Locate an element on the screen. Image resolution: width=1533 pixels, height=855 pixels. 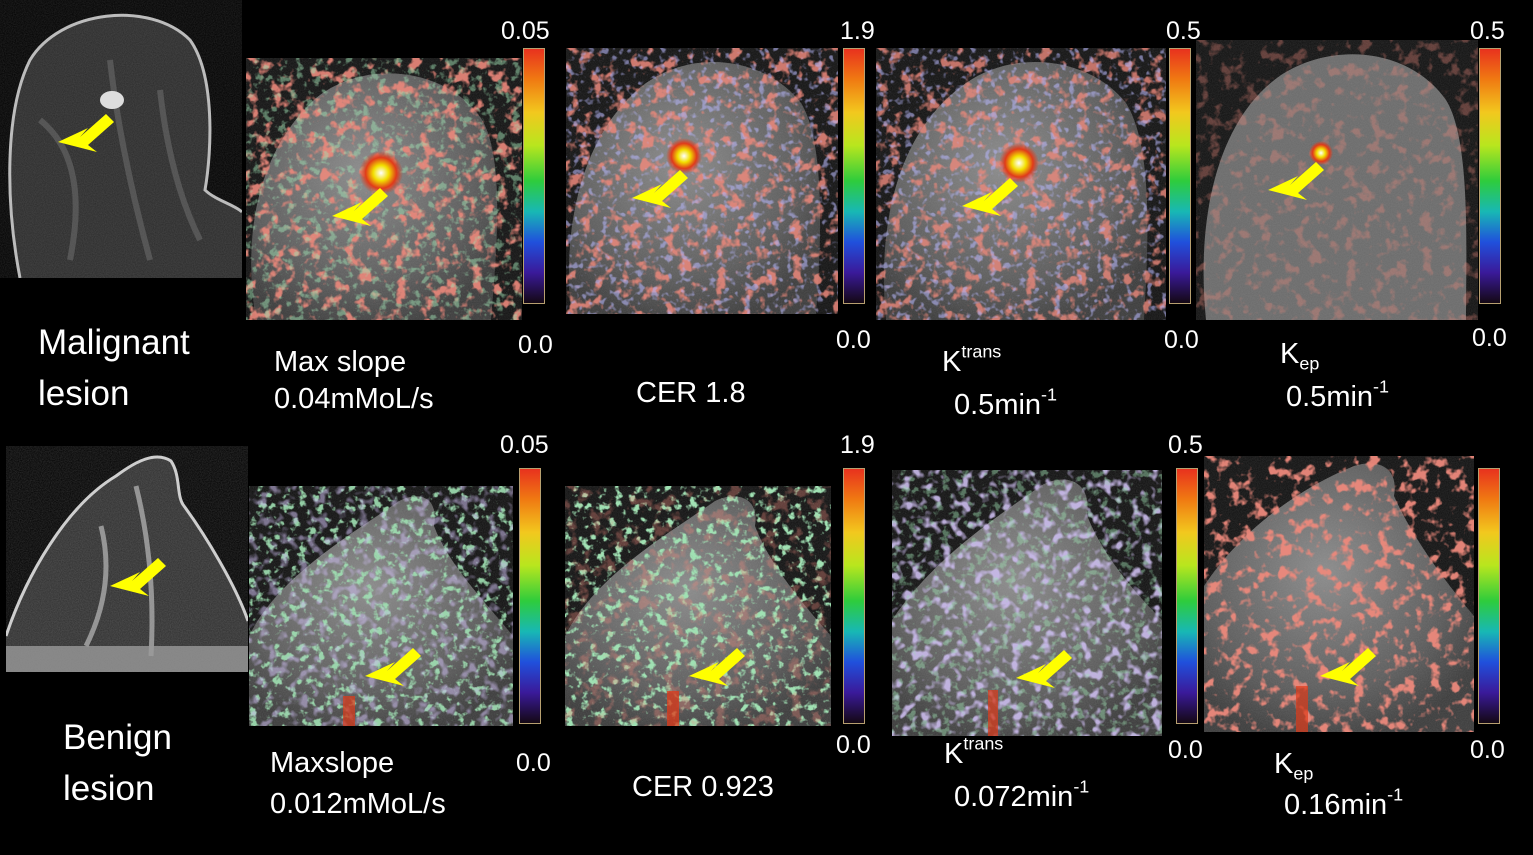
benign-ktrans-map is located at coordinates (1027, 603).